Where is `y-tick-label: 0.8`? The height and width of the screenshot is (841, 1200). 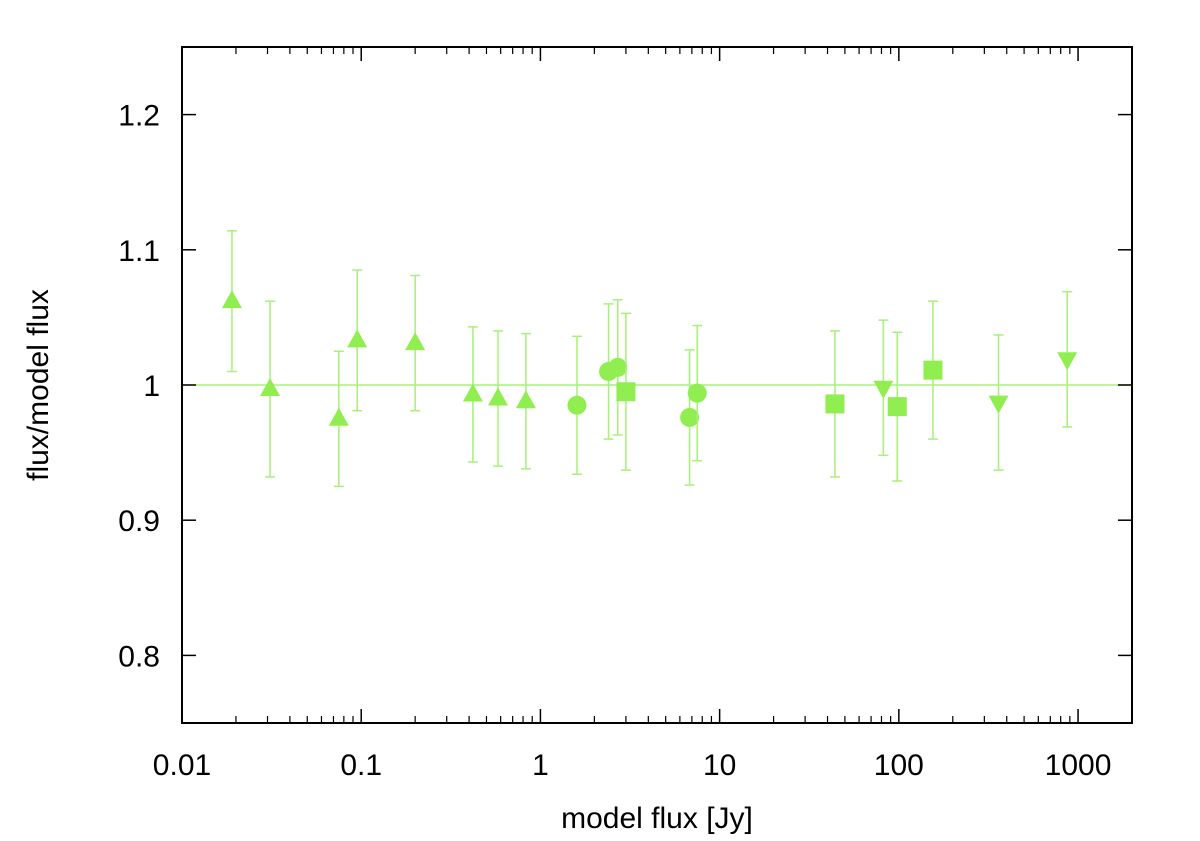 y-tick-label: 0.8 is located at coordinates (139, 656).